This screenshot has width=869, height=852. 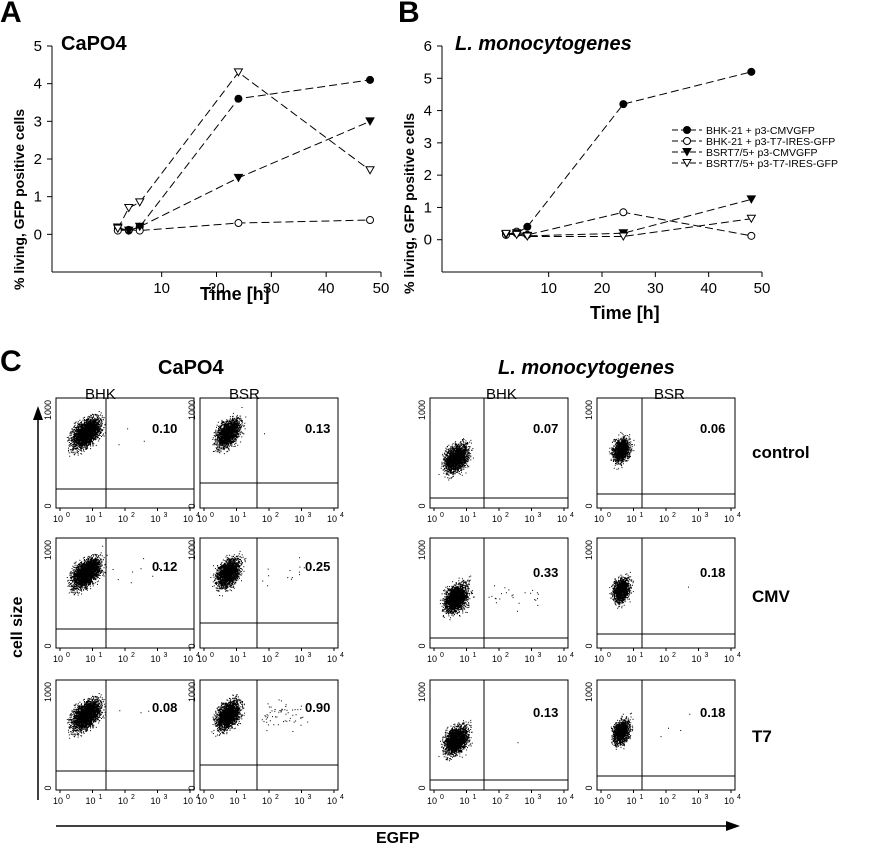 I want to click on chart-b-xtick-label: 10, so click(x=548, y=288).